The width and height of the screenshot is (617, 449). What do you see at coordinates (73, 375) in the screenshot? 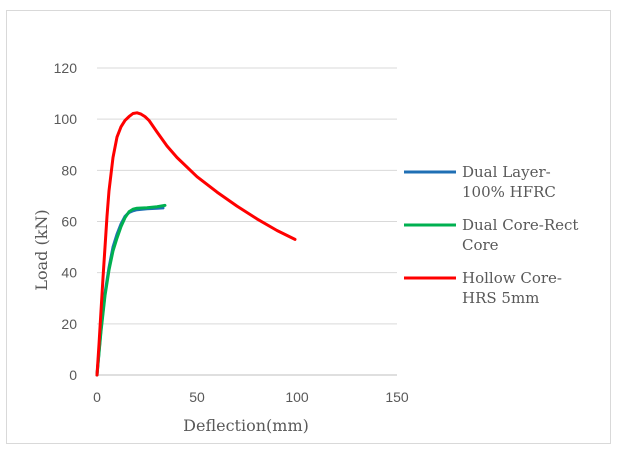
I see `y-tick-label: 0` at bounding box center [73, 375].